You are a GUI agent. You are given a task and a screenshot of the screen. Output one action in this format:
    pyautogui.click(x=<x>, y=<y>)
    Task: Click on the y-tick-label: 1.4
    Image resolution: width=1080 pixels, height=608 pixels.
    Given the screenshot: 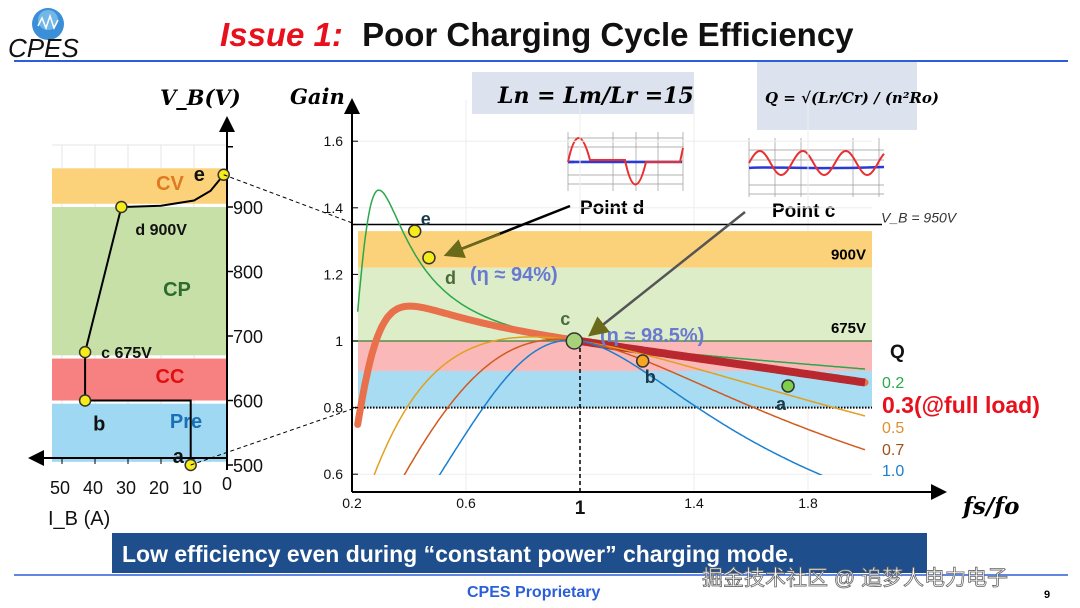 What is the action you would take?
    pyautogui.click(x=334, y=208)
    